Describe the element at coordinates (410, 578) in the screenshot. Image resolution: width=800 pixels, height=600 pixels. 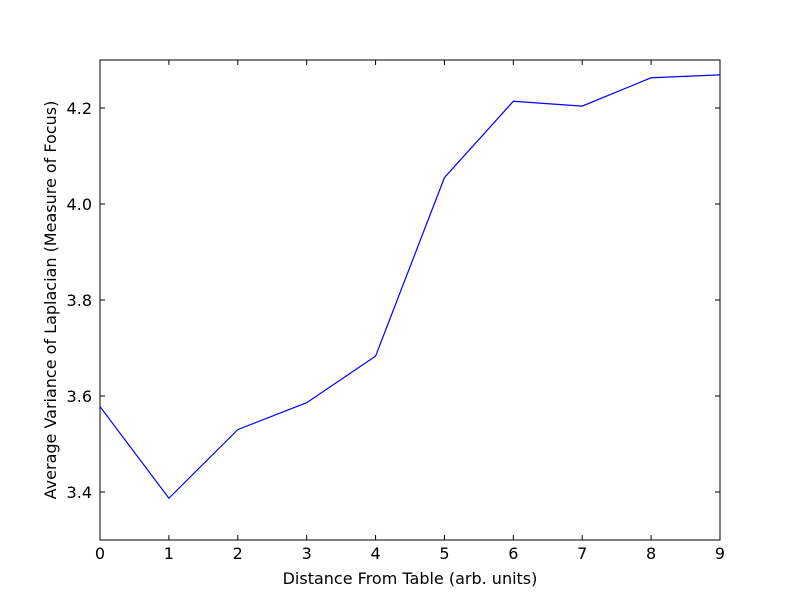
I see `x-axis-label: Distance From Table (arb. units)` at that location.